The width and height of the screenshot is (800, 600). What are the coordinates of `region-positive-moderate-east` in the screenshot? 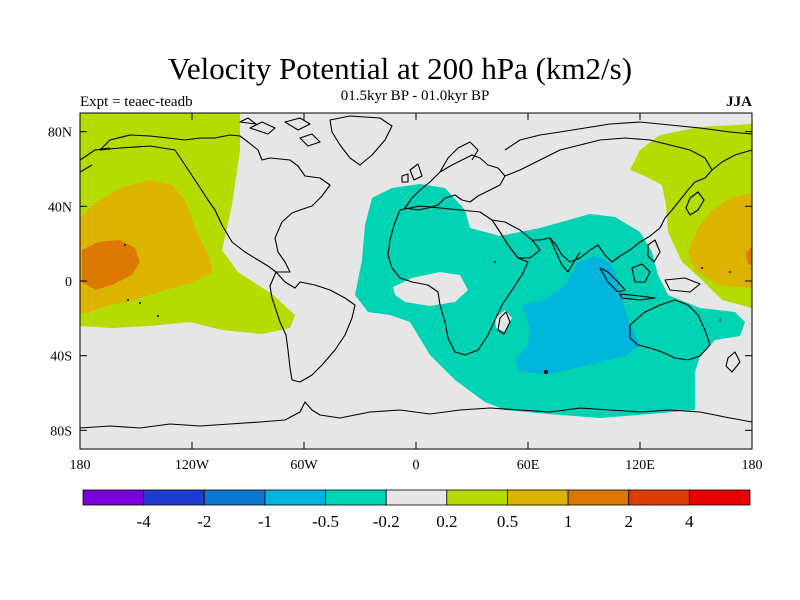 It's located at (720, 240).